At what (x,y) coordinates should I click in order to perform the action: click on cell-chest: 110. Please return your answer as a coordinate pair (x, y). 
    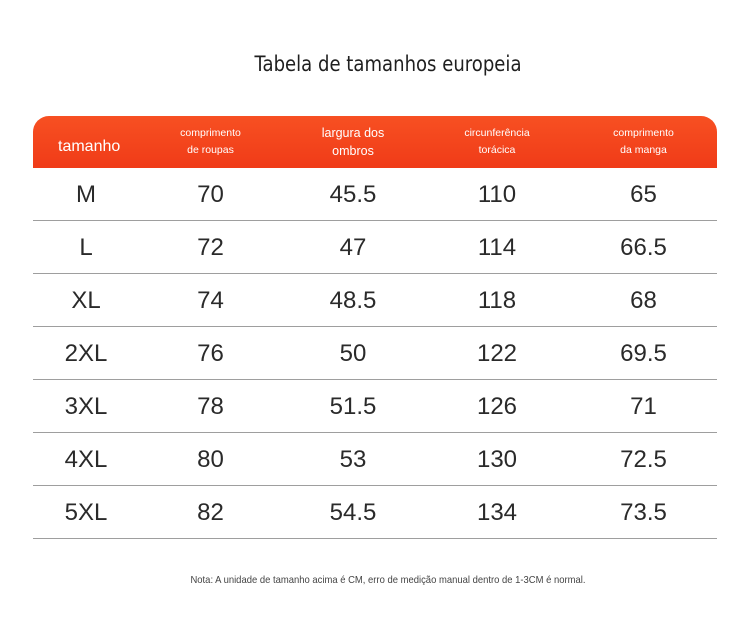
    Looking at the image, I should click on (497, 194).